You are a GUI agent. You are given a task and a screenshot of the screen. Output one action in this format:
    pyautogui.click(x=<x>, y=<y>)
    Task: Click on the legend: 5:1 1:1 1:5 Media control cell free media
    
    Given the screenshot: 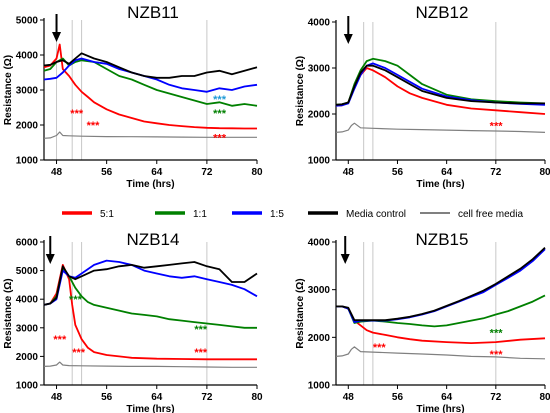 What is the action you would take?
    pyautogui.click(x=292, y=214)
    